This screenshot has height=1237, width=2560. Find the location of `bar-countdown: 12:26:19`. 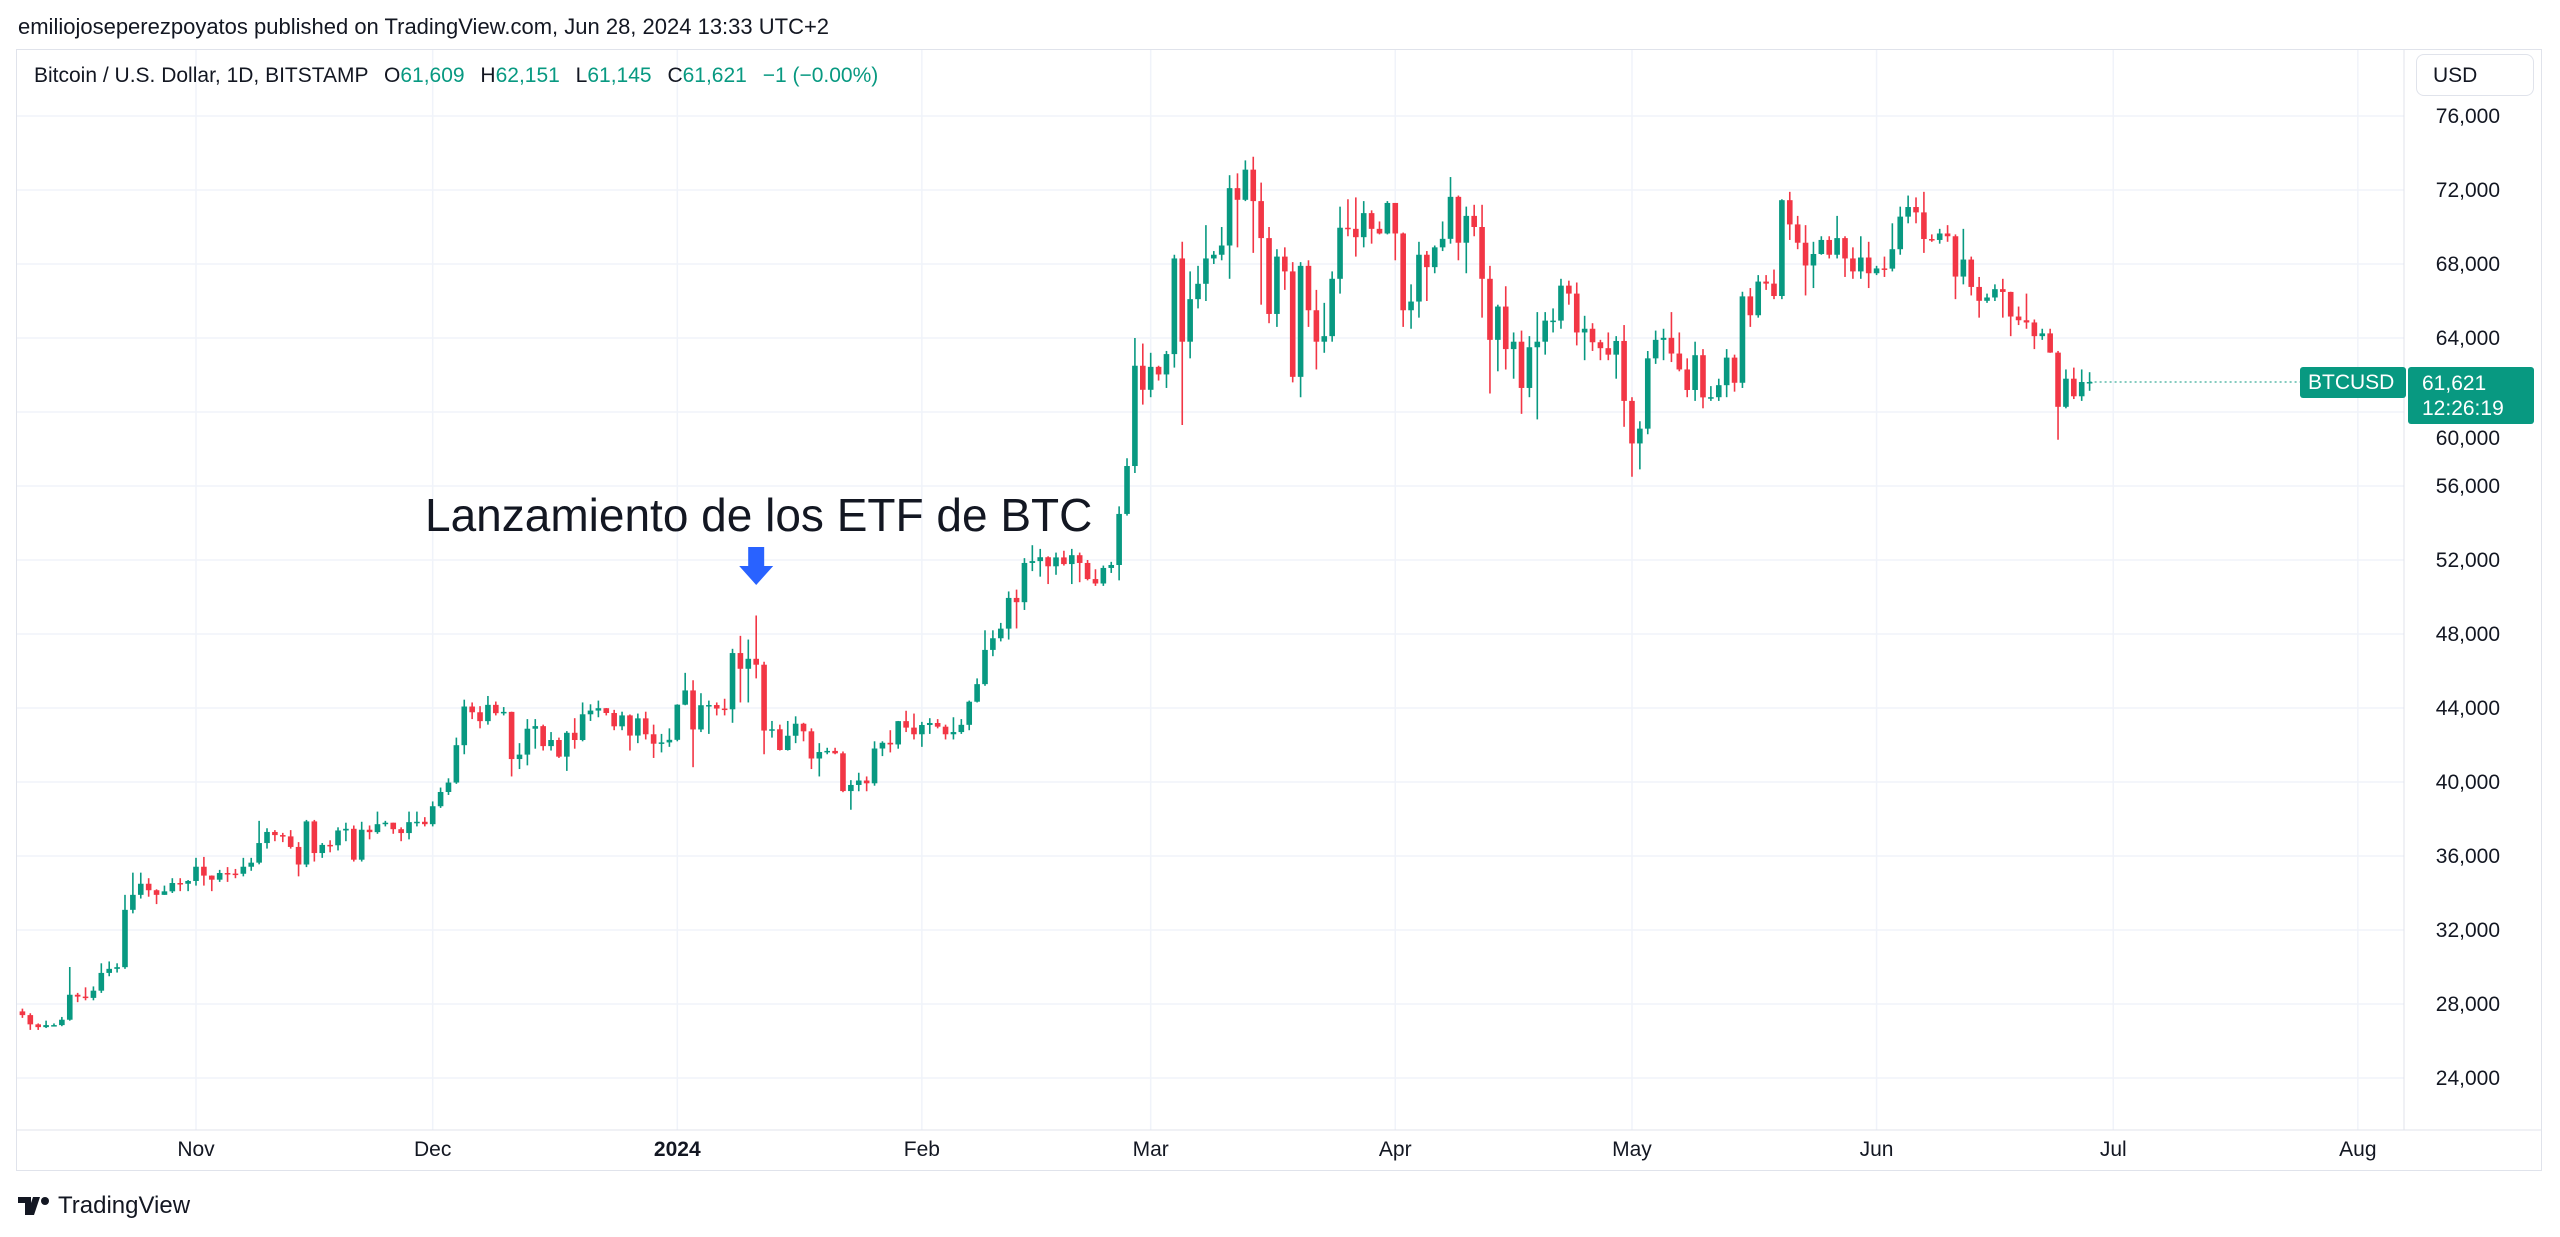

bar-countdown: 12:26:19 is located at coordinates (2463, 408).